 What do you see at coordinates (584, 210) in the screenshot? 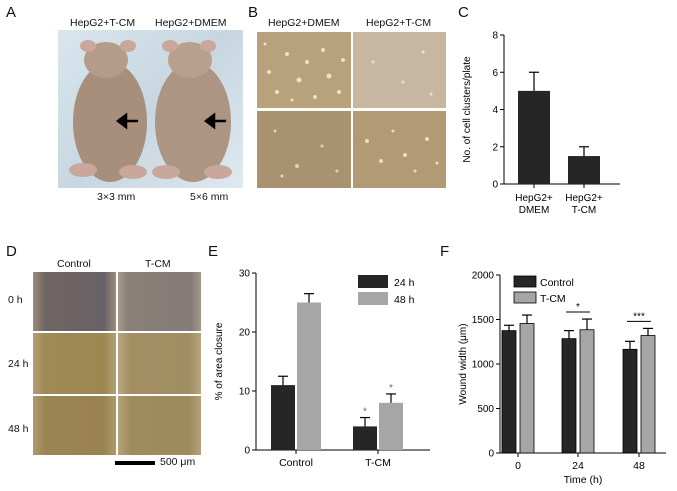
I see `chart-c-x-tick-label: T-CM` at bounding box center [584, 210].